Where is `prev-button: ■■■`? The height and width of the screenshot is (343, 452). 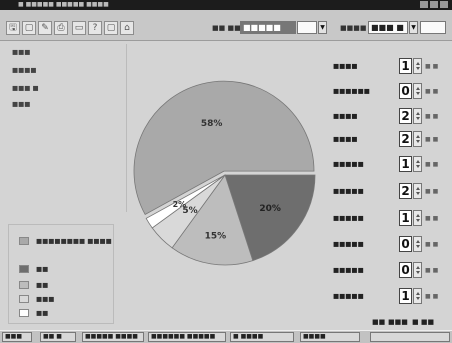
prev-button: ■■■ is located at coordinates (398, 322).